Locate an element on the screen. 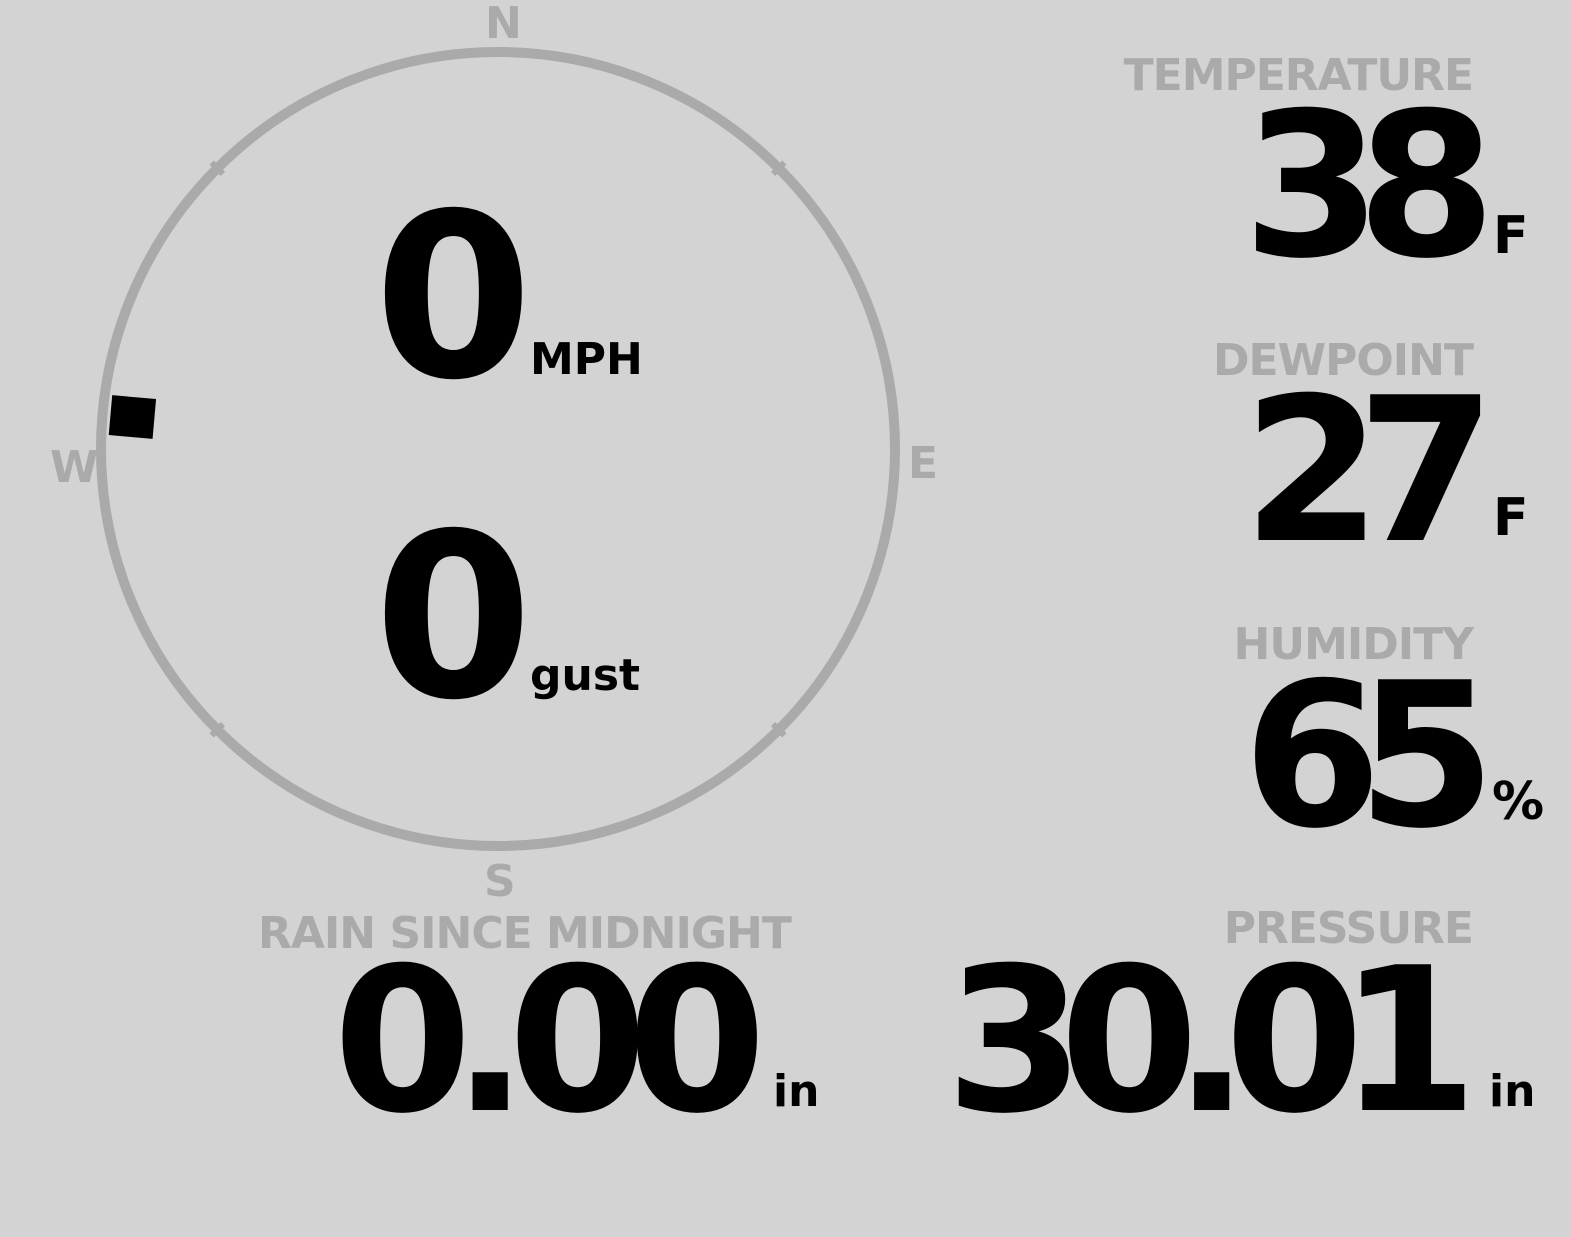  compass-west-label: W is located at coordinates (74, 467).